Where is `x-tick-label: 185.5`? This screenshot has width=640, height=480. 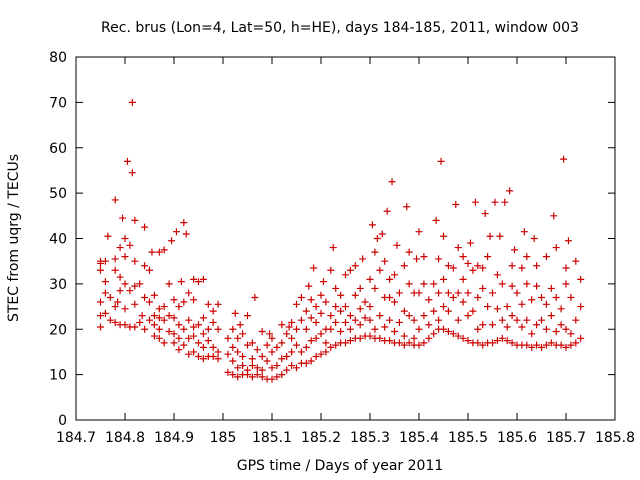 x-tick-label: 185.5 is located at coordinates (468, 438).